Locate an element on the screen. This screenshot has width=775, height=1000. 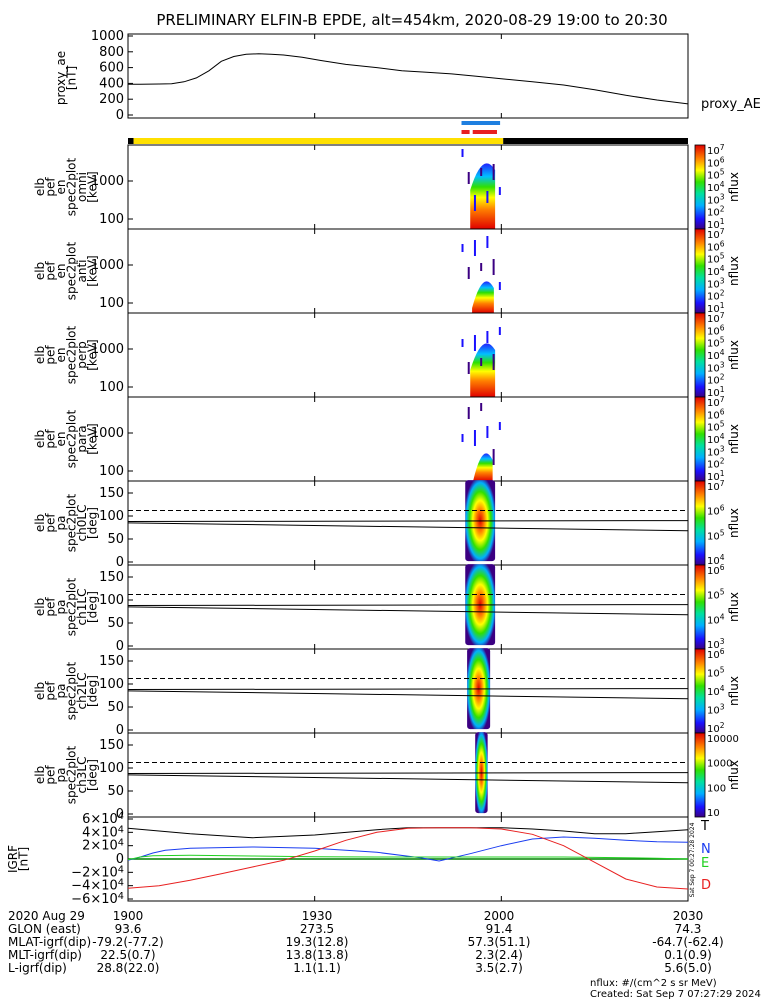
ephemeris-value: 13.8(13.8) is located at coordinates (317, 955).